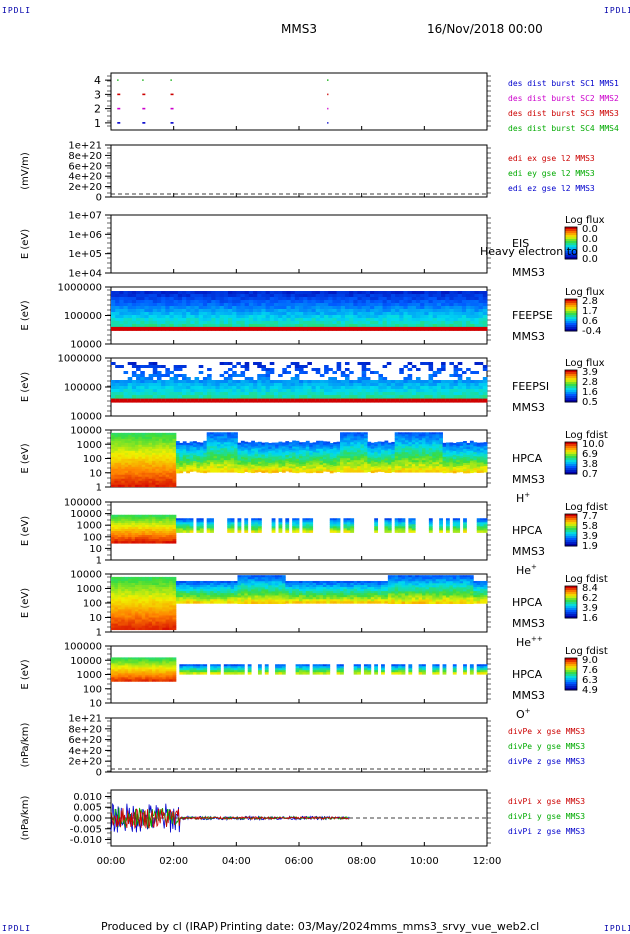 Image resolution: width=630 pixels, height=934 pixels. Describe the element at coordinates (571, 386) in the screenshot. I see `feepsi-panel-colorbar-frame` at that location.